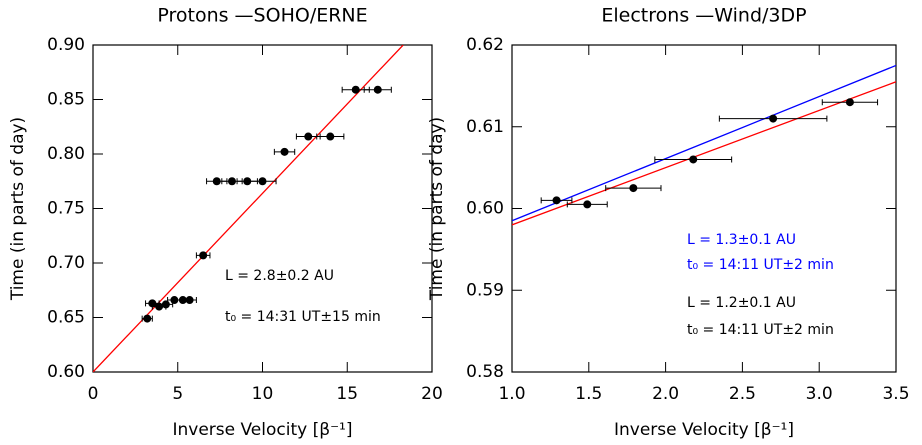 The image size is (922, 445). Describe the element at coordinates (66, 263) in the screenshot. I see `y-tick-label: 0.70` at that location.